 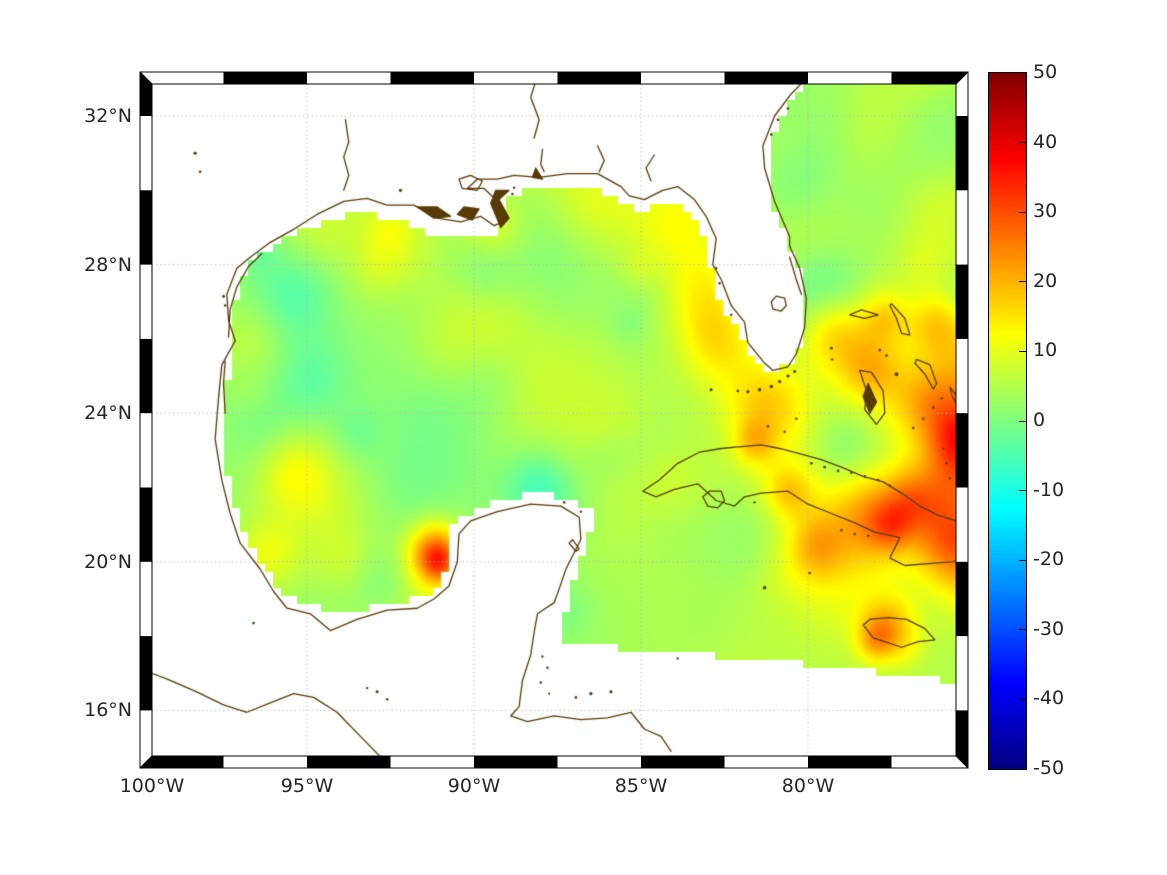 I want to click on lon-tick-label: 100°W, so click(x=152, y=786).